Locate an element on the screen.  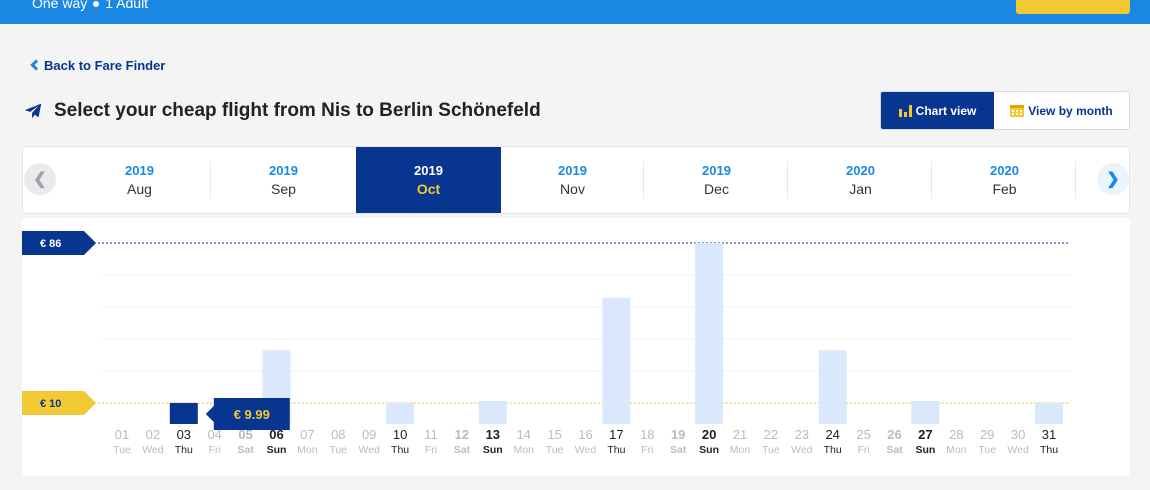
day-number: 17 is located at coordinates (616, 434).